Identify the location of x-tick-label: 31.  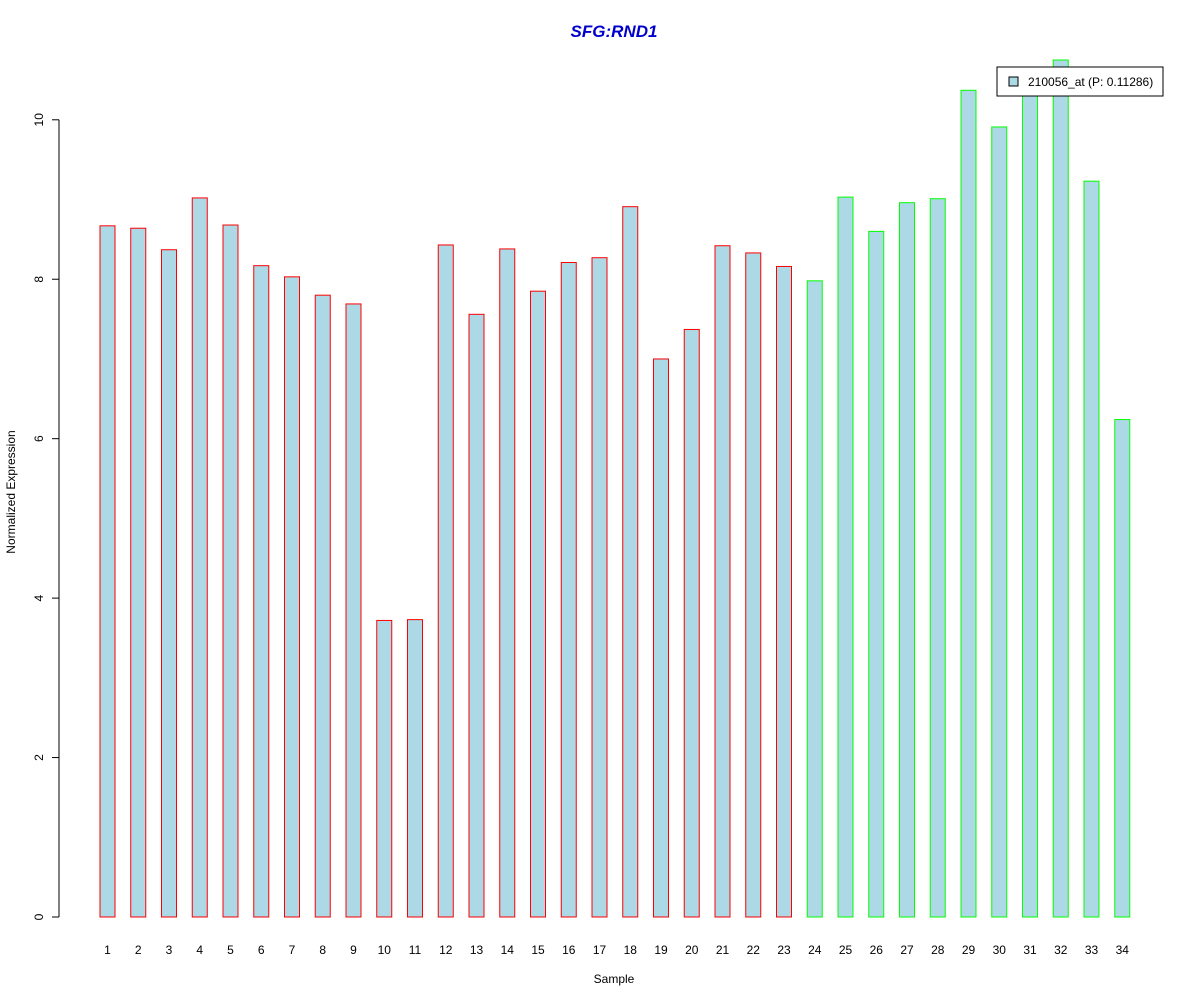
(1030, 950).